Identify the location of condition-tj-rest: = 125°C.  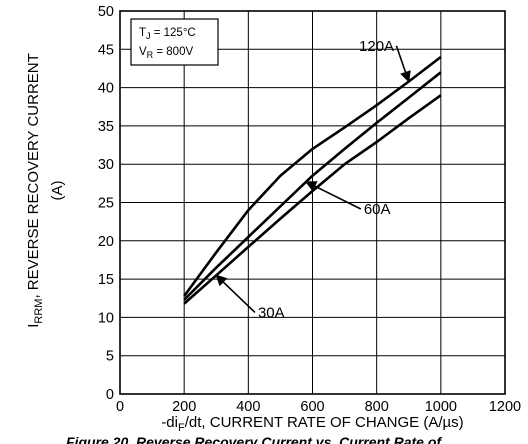
(173, 33).